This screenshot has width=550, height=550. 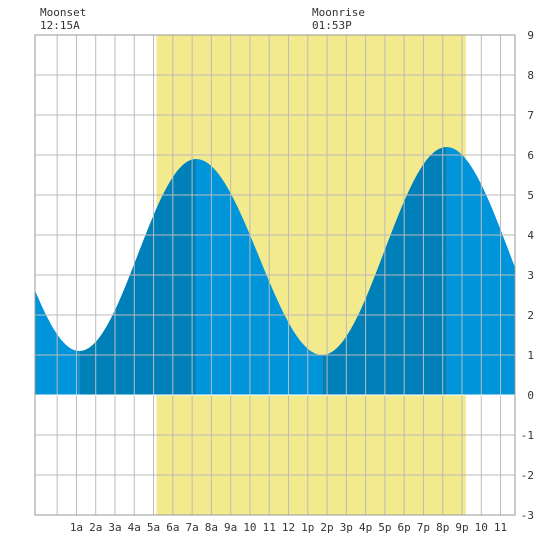 What do you see at coordinates (63, 12) in the screenshot?
I see `moonset-label: Moonset` at bounding box center [63, 12].